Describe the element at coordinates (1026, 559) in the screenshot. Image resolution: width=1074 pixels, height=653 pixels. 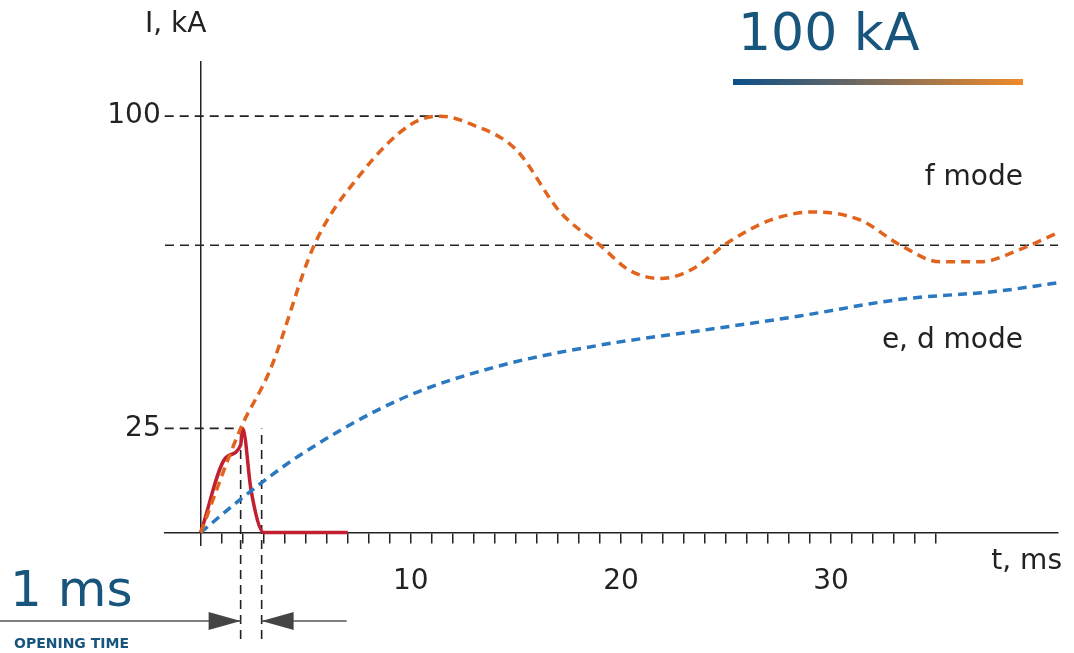
I see `x-axis-title: t, ms` at that location.